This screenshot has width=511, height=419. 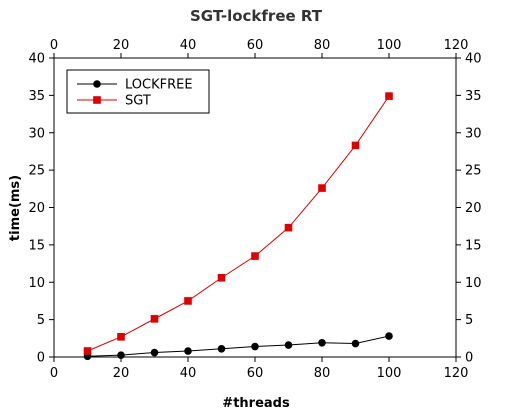 I want to click on x-tick-label-top: 60, so click(x=255, y=45).